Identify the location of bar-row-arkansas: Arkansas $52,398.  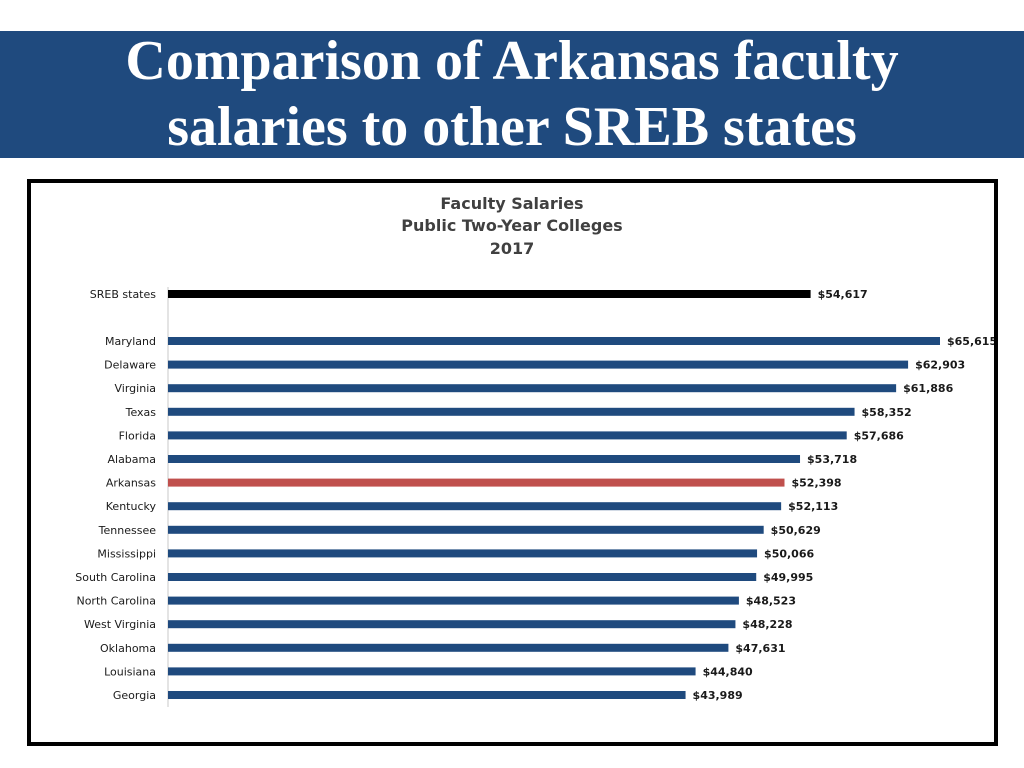
(474, 483).